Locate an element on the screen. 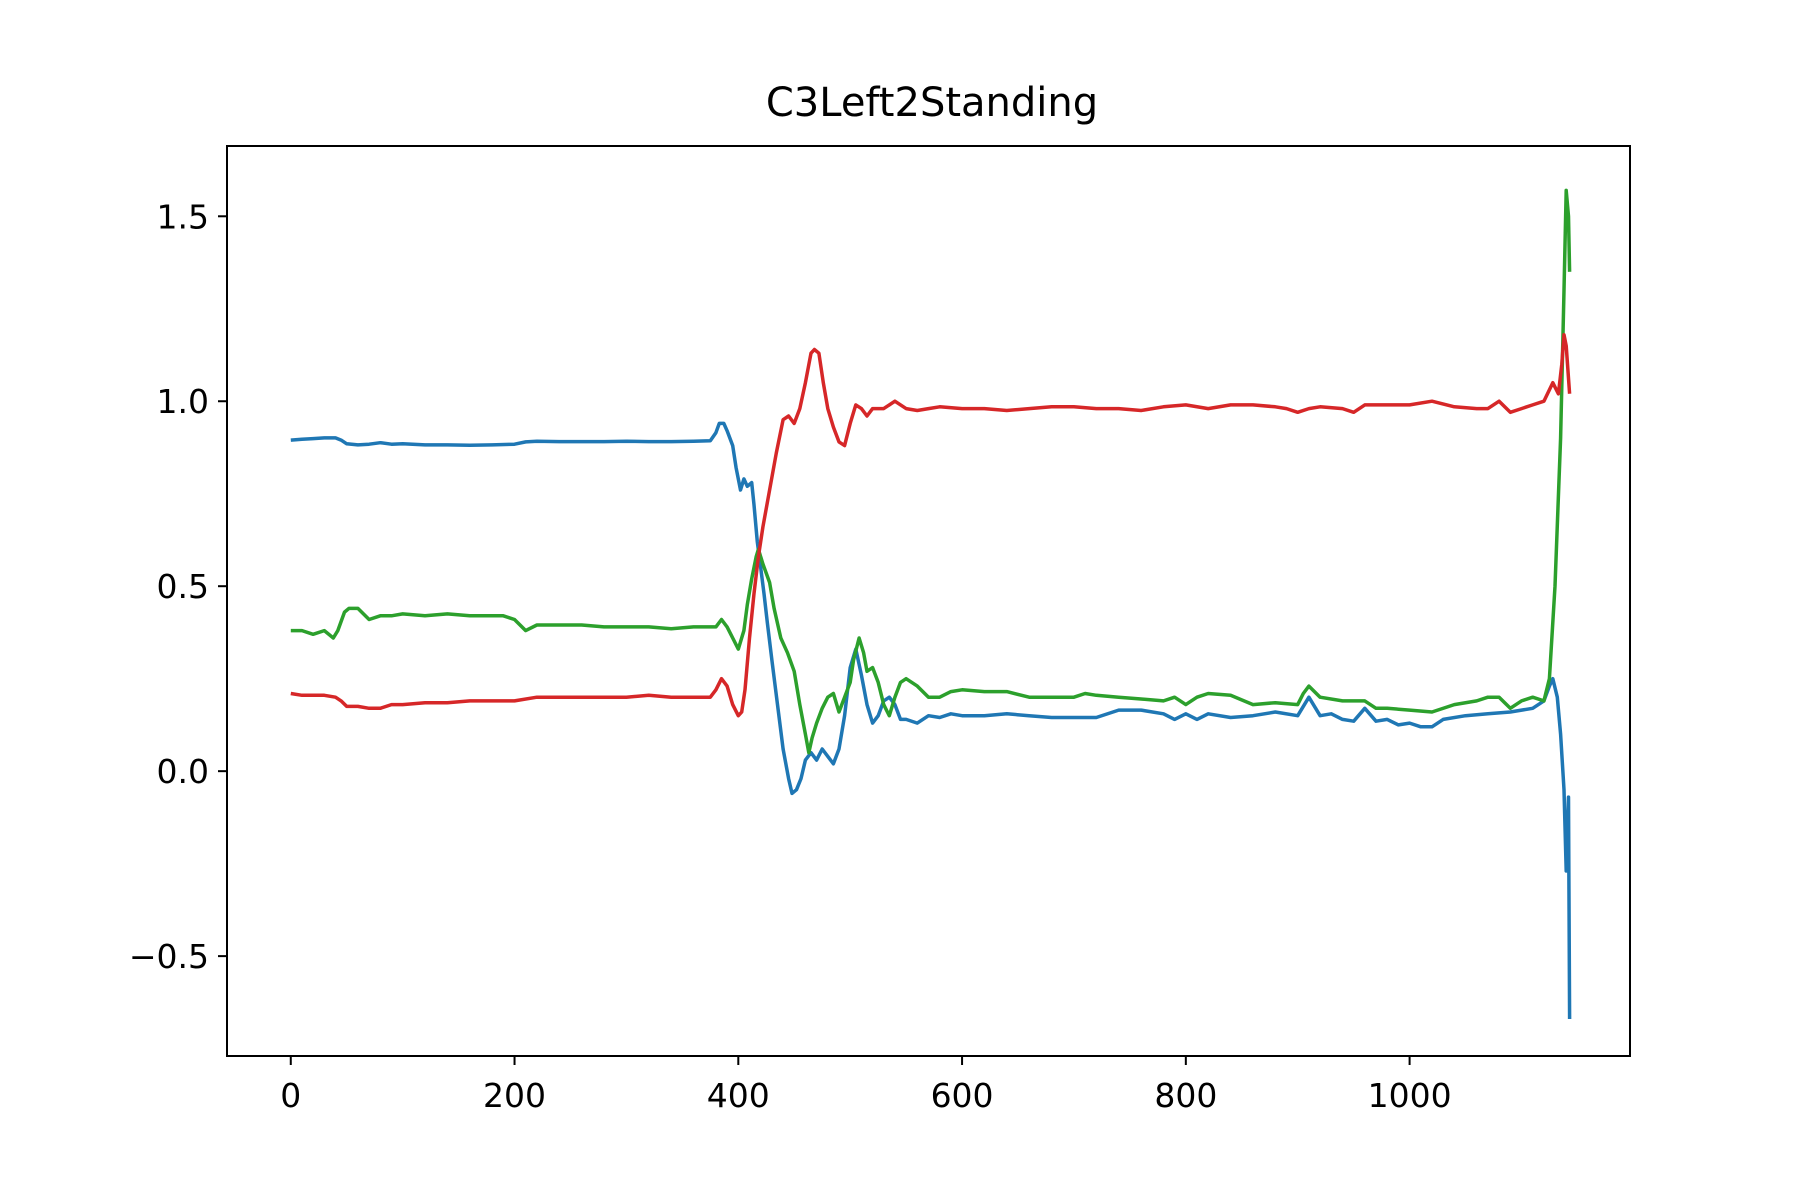 This screenshot has height=1200, width=1800. x-tick-label: 200 is located at coordinates (514, 1095).